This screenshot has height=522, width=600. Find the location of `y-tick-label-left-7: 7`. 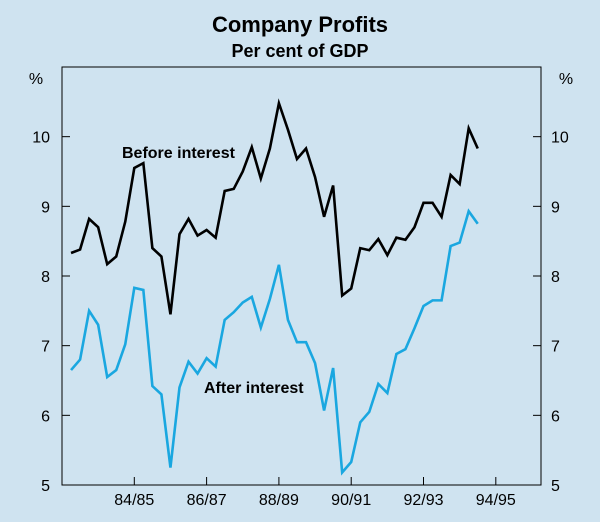

y-tick-label-left-7: 7 is located at coordinates (45, 347).